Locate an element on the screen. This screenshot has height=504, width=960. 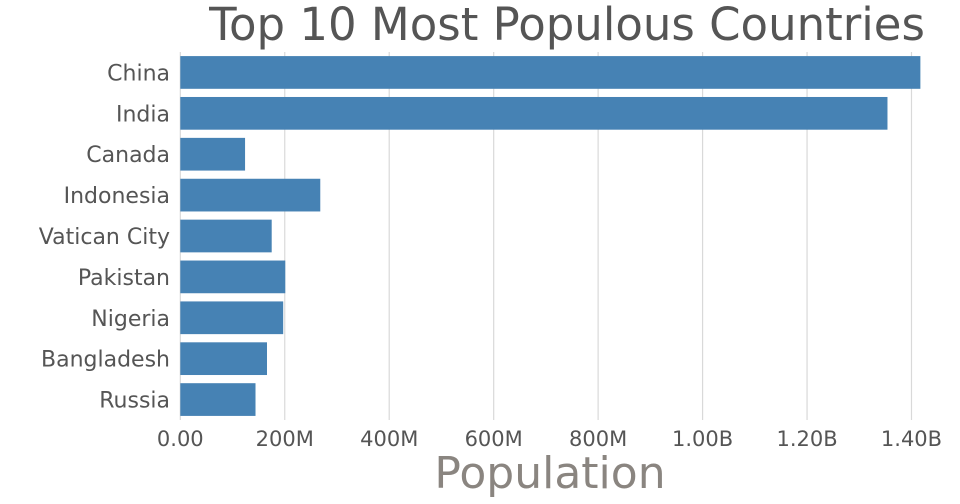
bar-india is located at coordinates (534, 113).